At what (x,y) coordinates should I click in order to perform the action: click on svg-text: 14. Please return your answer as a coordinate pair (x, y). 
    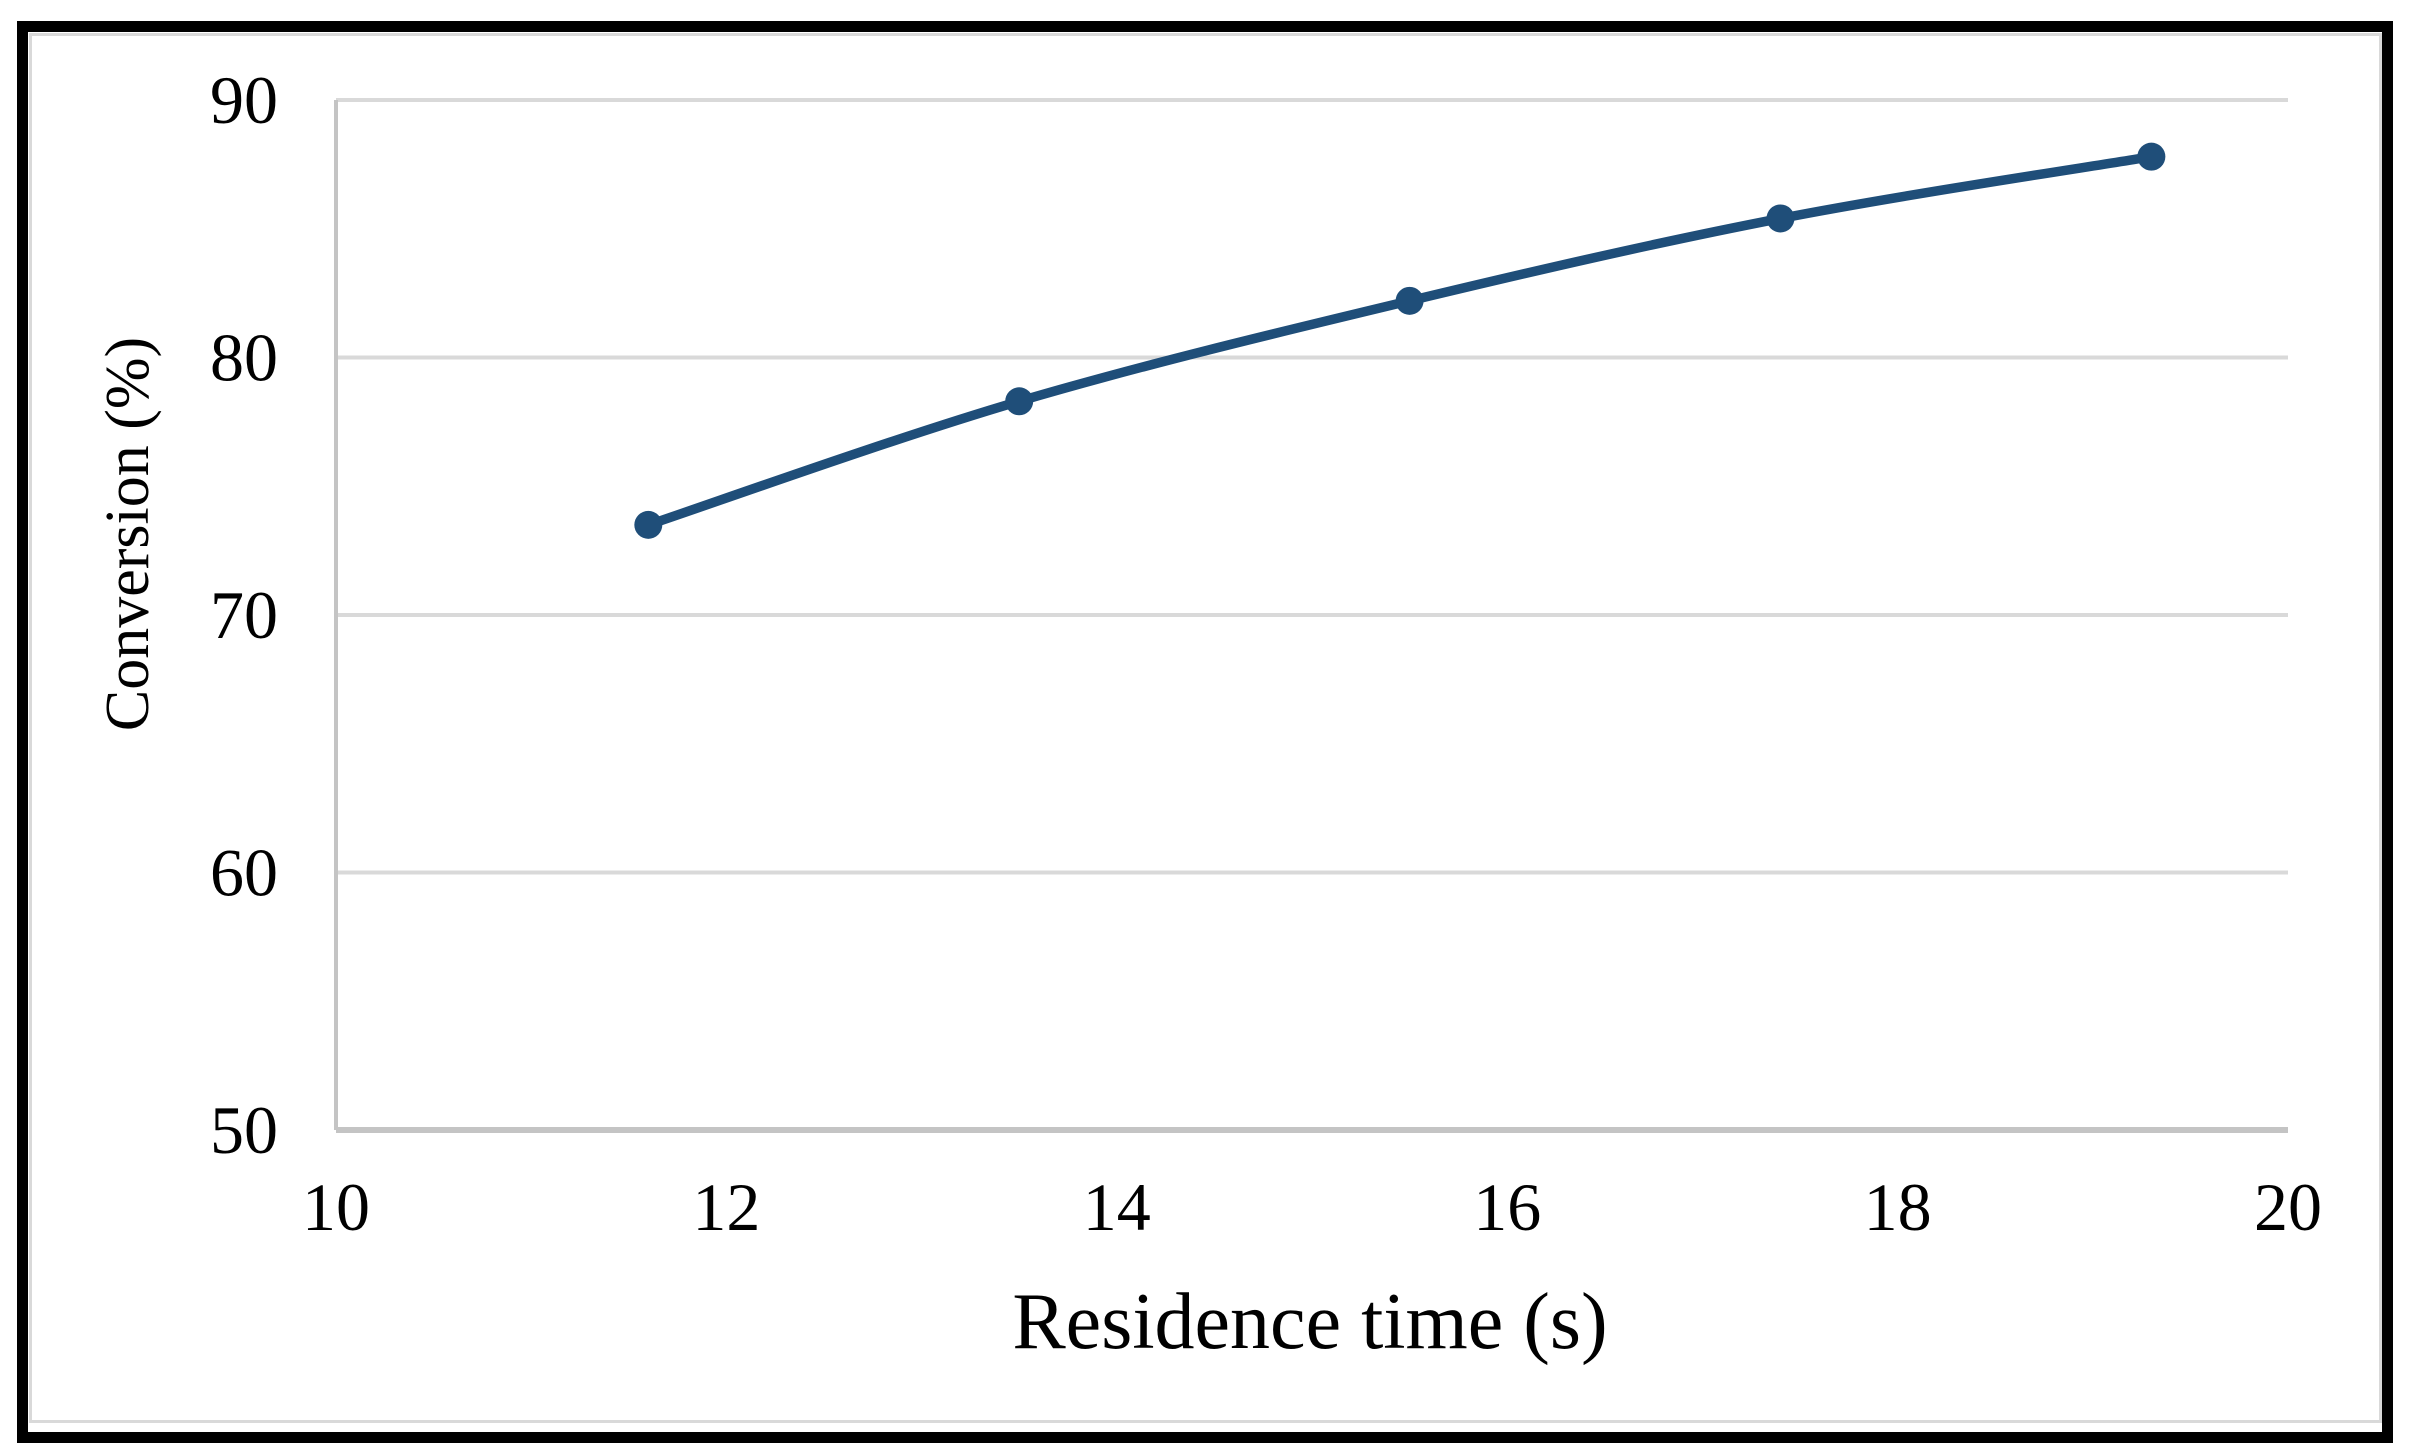
    Looking at the image, I should click on (1117, 1207).